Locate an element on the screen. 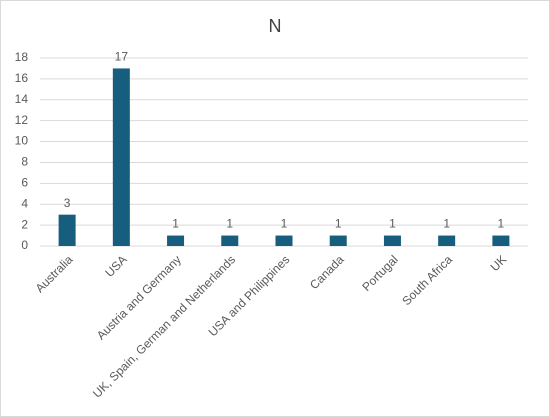 The width and height of the screenshot is (550, 417). y-tick-label: 2 is located at coordinates (24, 224).